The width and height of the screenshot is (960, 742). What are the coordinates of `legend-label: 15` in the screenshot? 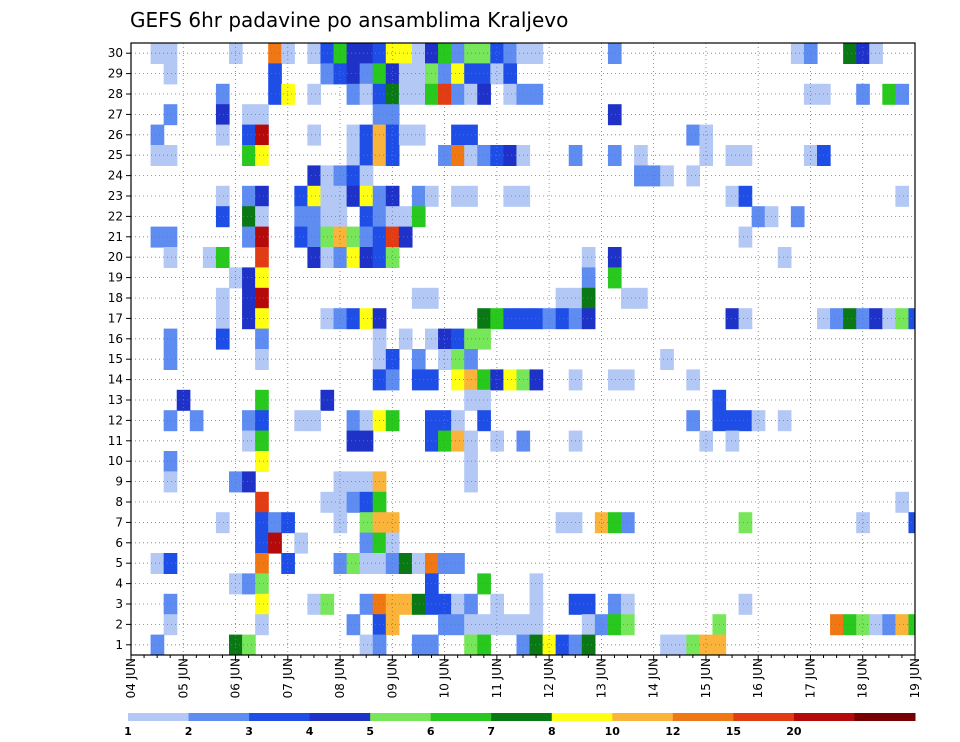 It's located at (733, 731).